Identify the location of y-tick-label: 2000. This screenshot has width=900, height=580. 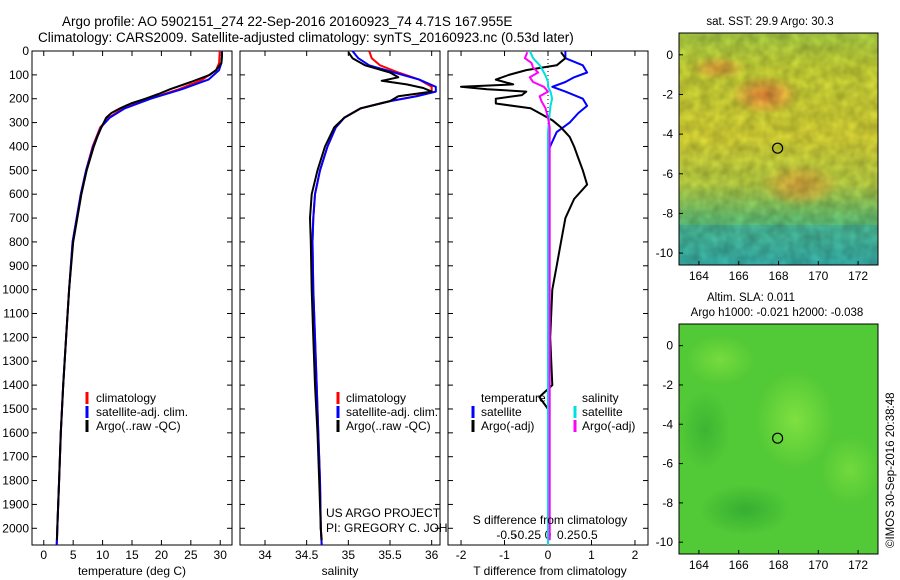
(15, 528).